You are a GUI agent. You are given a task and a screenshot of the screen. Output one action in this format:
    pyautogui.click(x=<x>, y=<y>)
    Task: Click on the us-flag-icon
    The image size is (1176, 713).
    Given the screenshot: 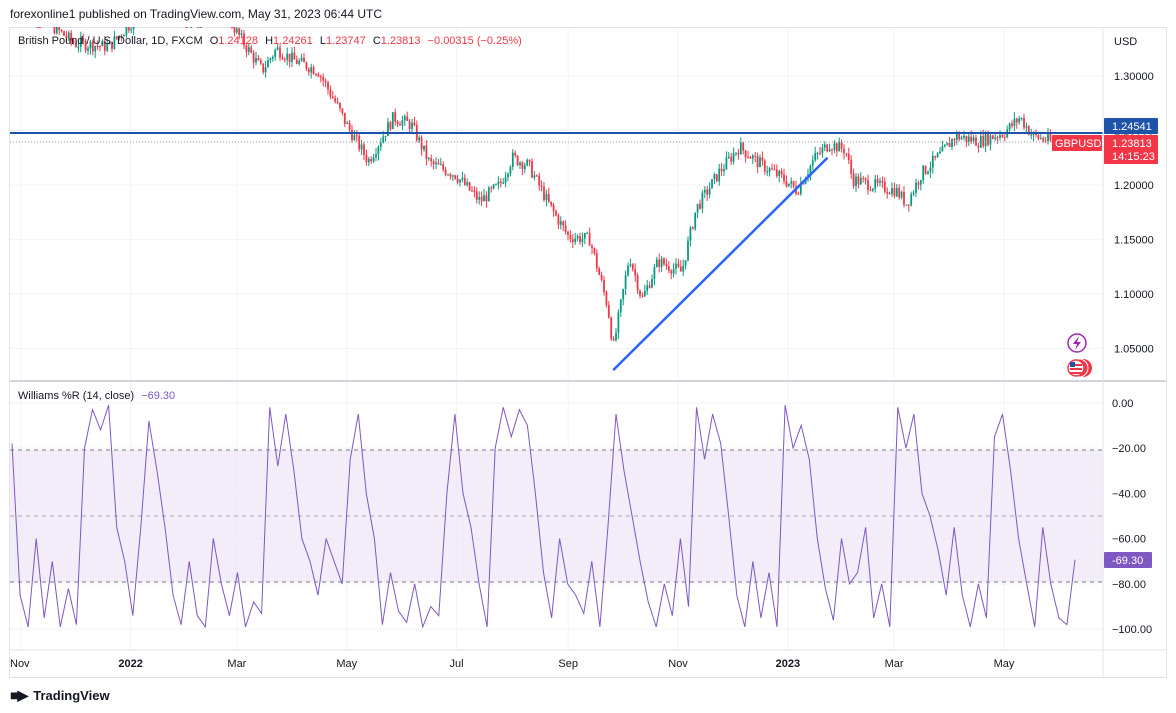 What is the action you would take?
    pyautogui.click(x=1079, y=368)
    